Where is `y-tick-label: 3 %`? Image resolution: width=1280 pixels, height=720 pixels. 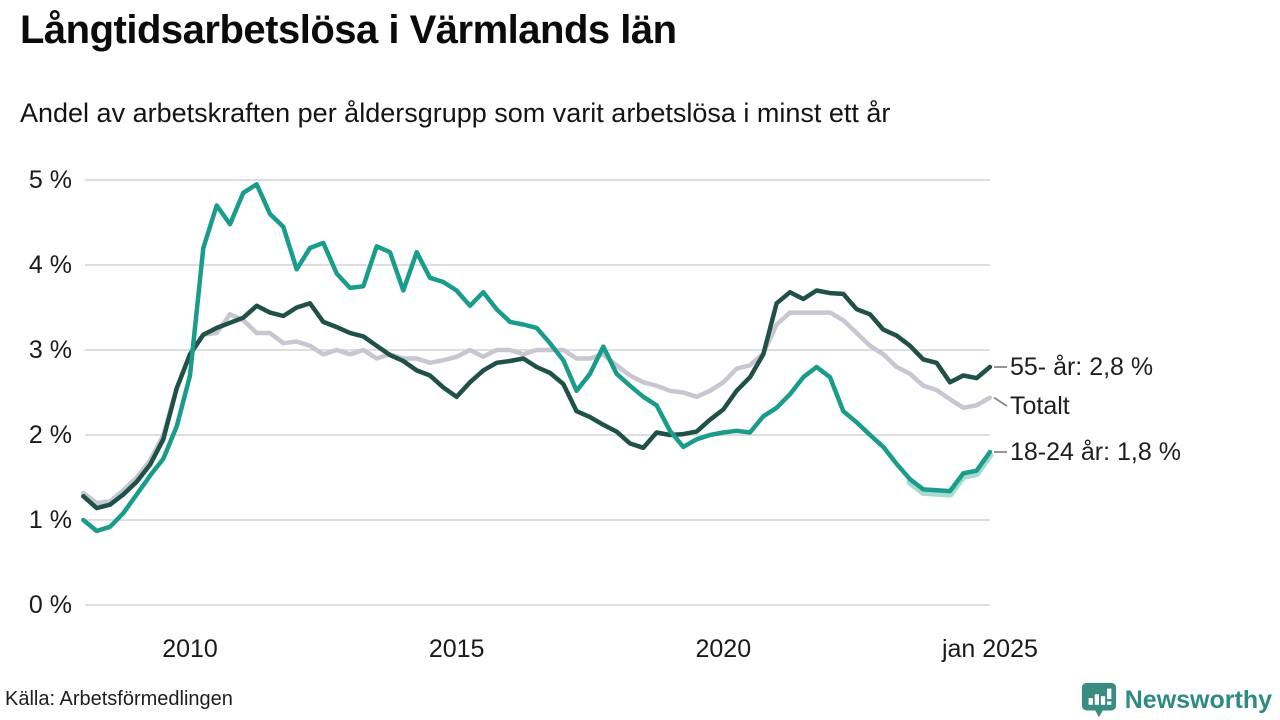
y-tick-label: 3 % is located at coordinates (50, 350).